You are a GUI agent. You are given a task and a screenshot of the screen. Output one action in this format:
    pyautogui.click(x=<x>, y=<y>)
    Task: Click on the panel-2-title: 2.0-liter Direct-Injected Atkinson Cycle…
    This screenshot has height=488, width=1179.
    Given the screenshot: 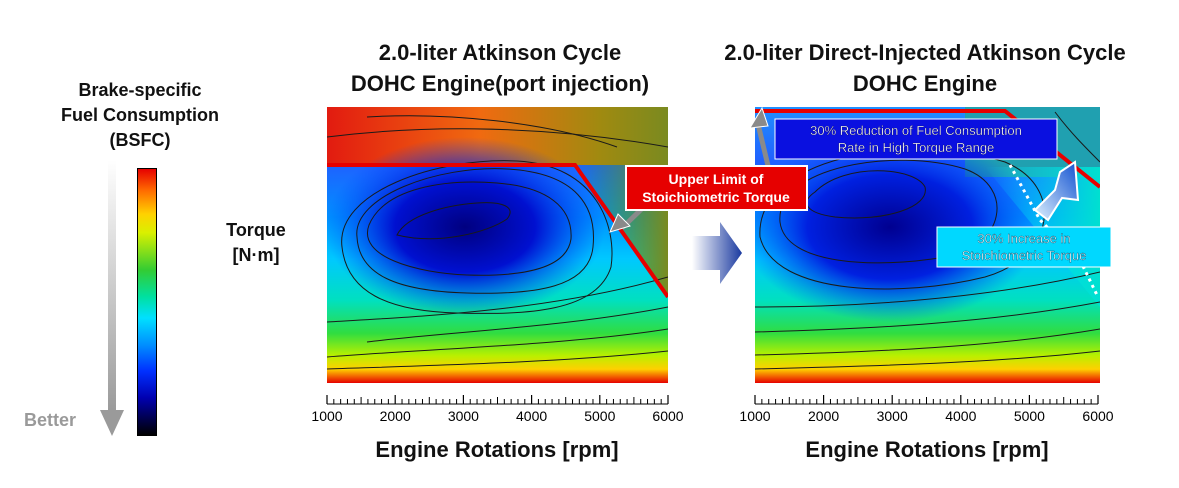 What is the action you would take?
    pyautogui.click(x=925, y=68)
    